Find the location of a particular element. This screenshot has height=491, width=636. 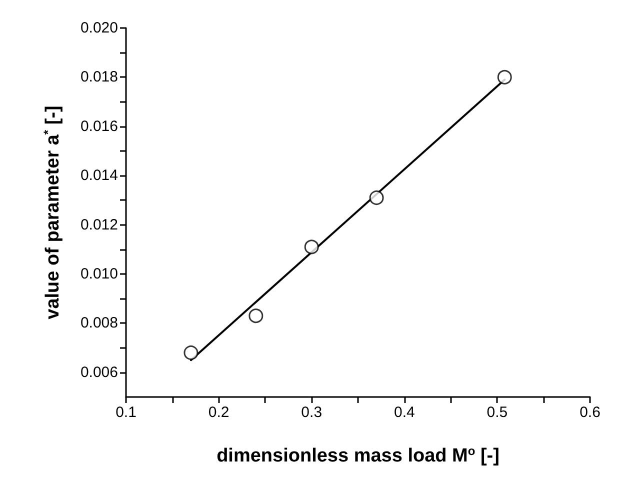

y-tick-label: 0.012 is located at coordinates (99, 225).